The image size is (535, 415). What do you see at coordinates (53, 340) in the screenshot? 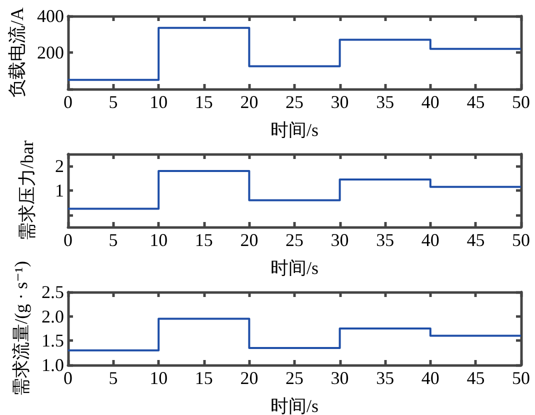
I see `y-tick-label: 1.5` at bounding box center [53, 340].